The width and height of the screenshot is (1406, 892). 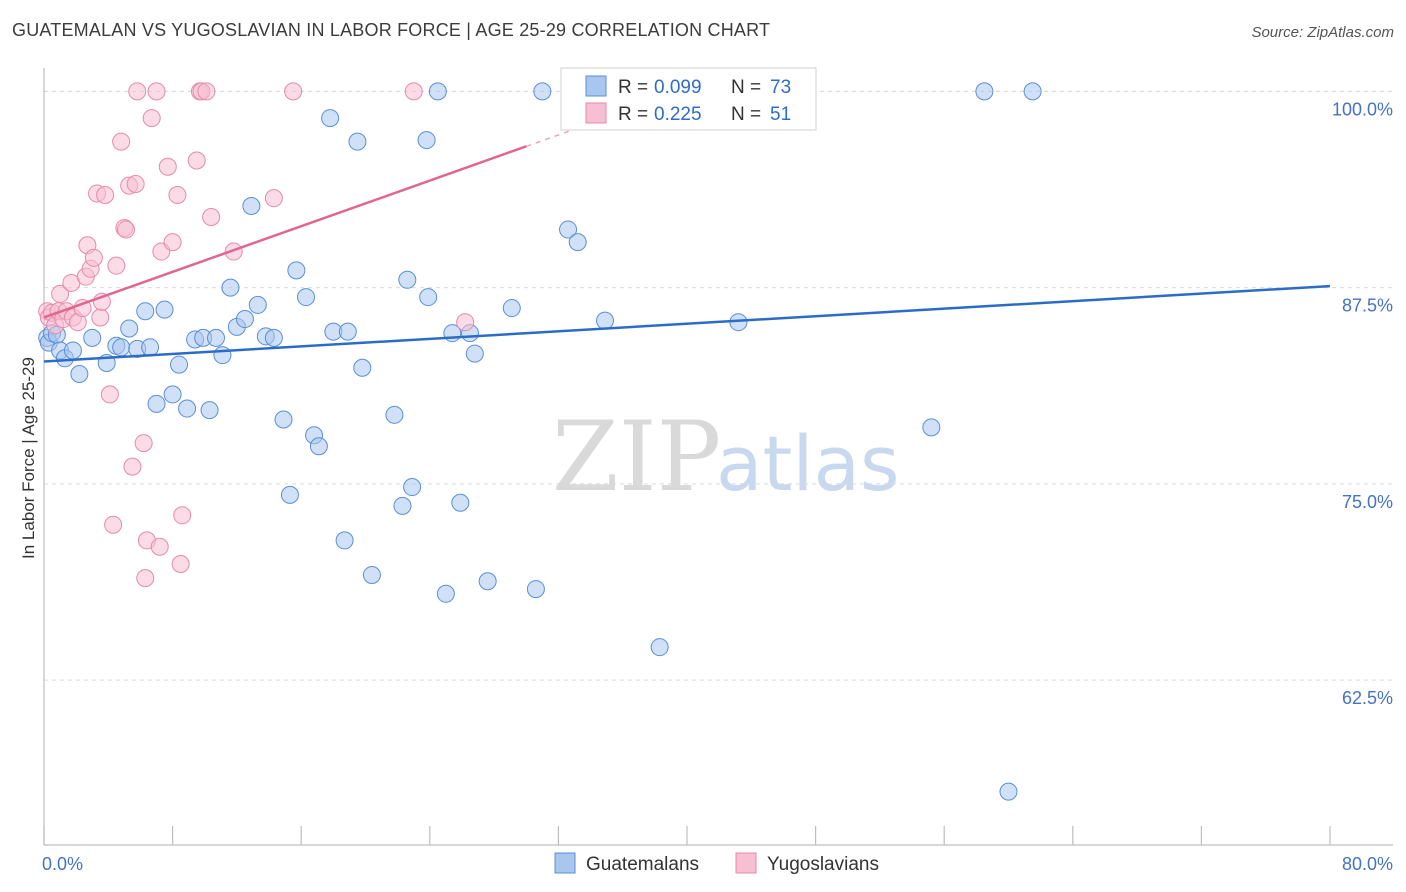 I want to click on legend-n-label-guatemalans: N =, so click(x=746, y=87).